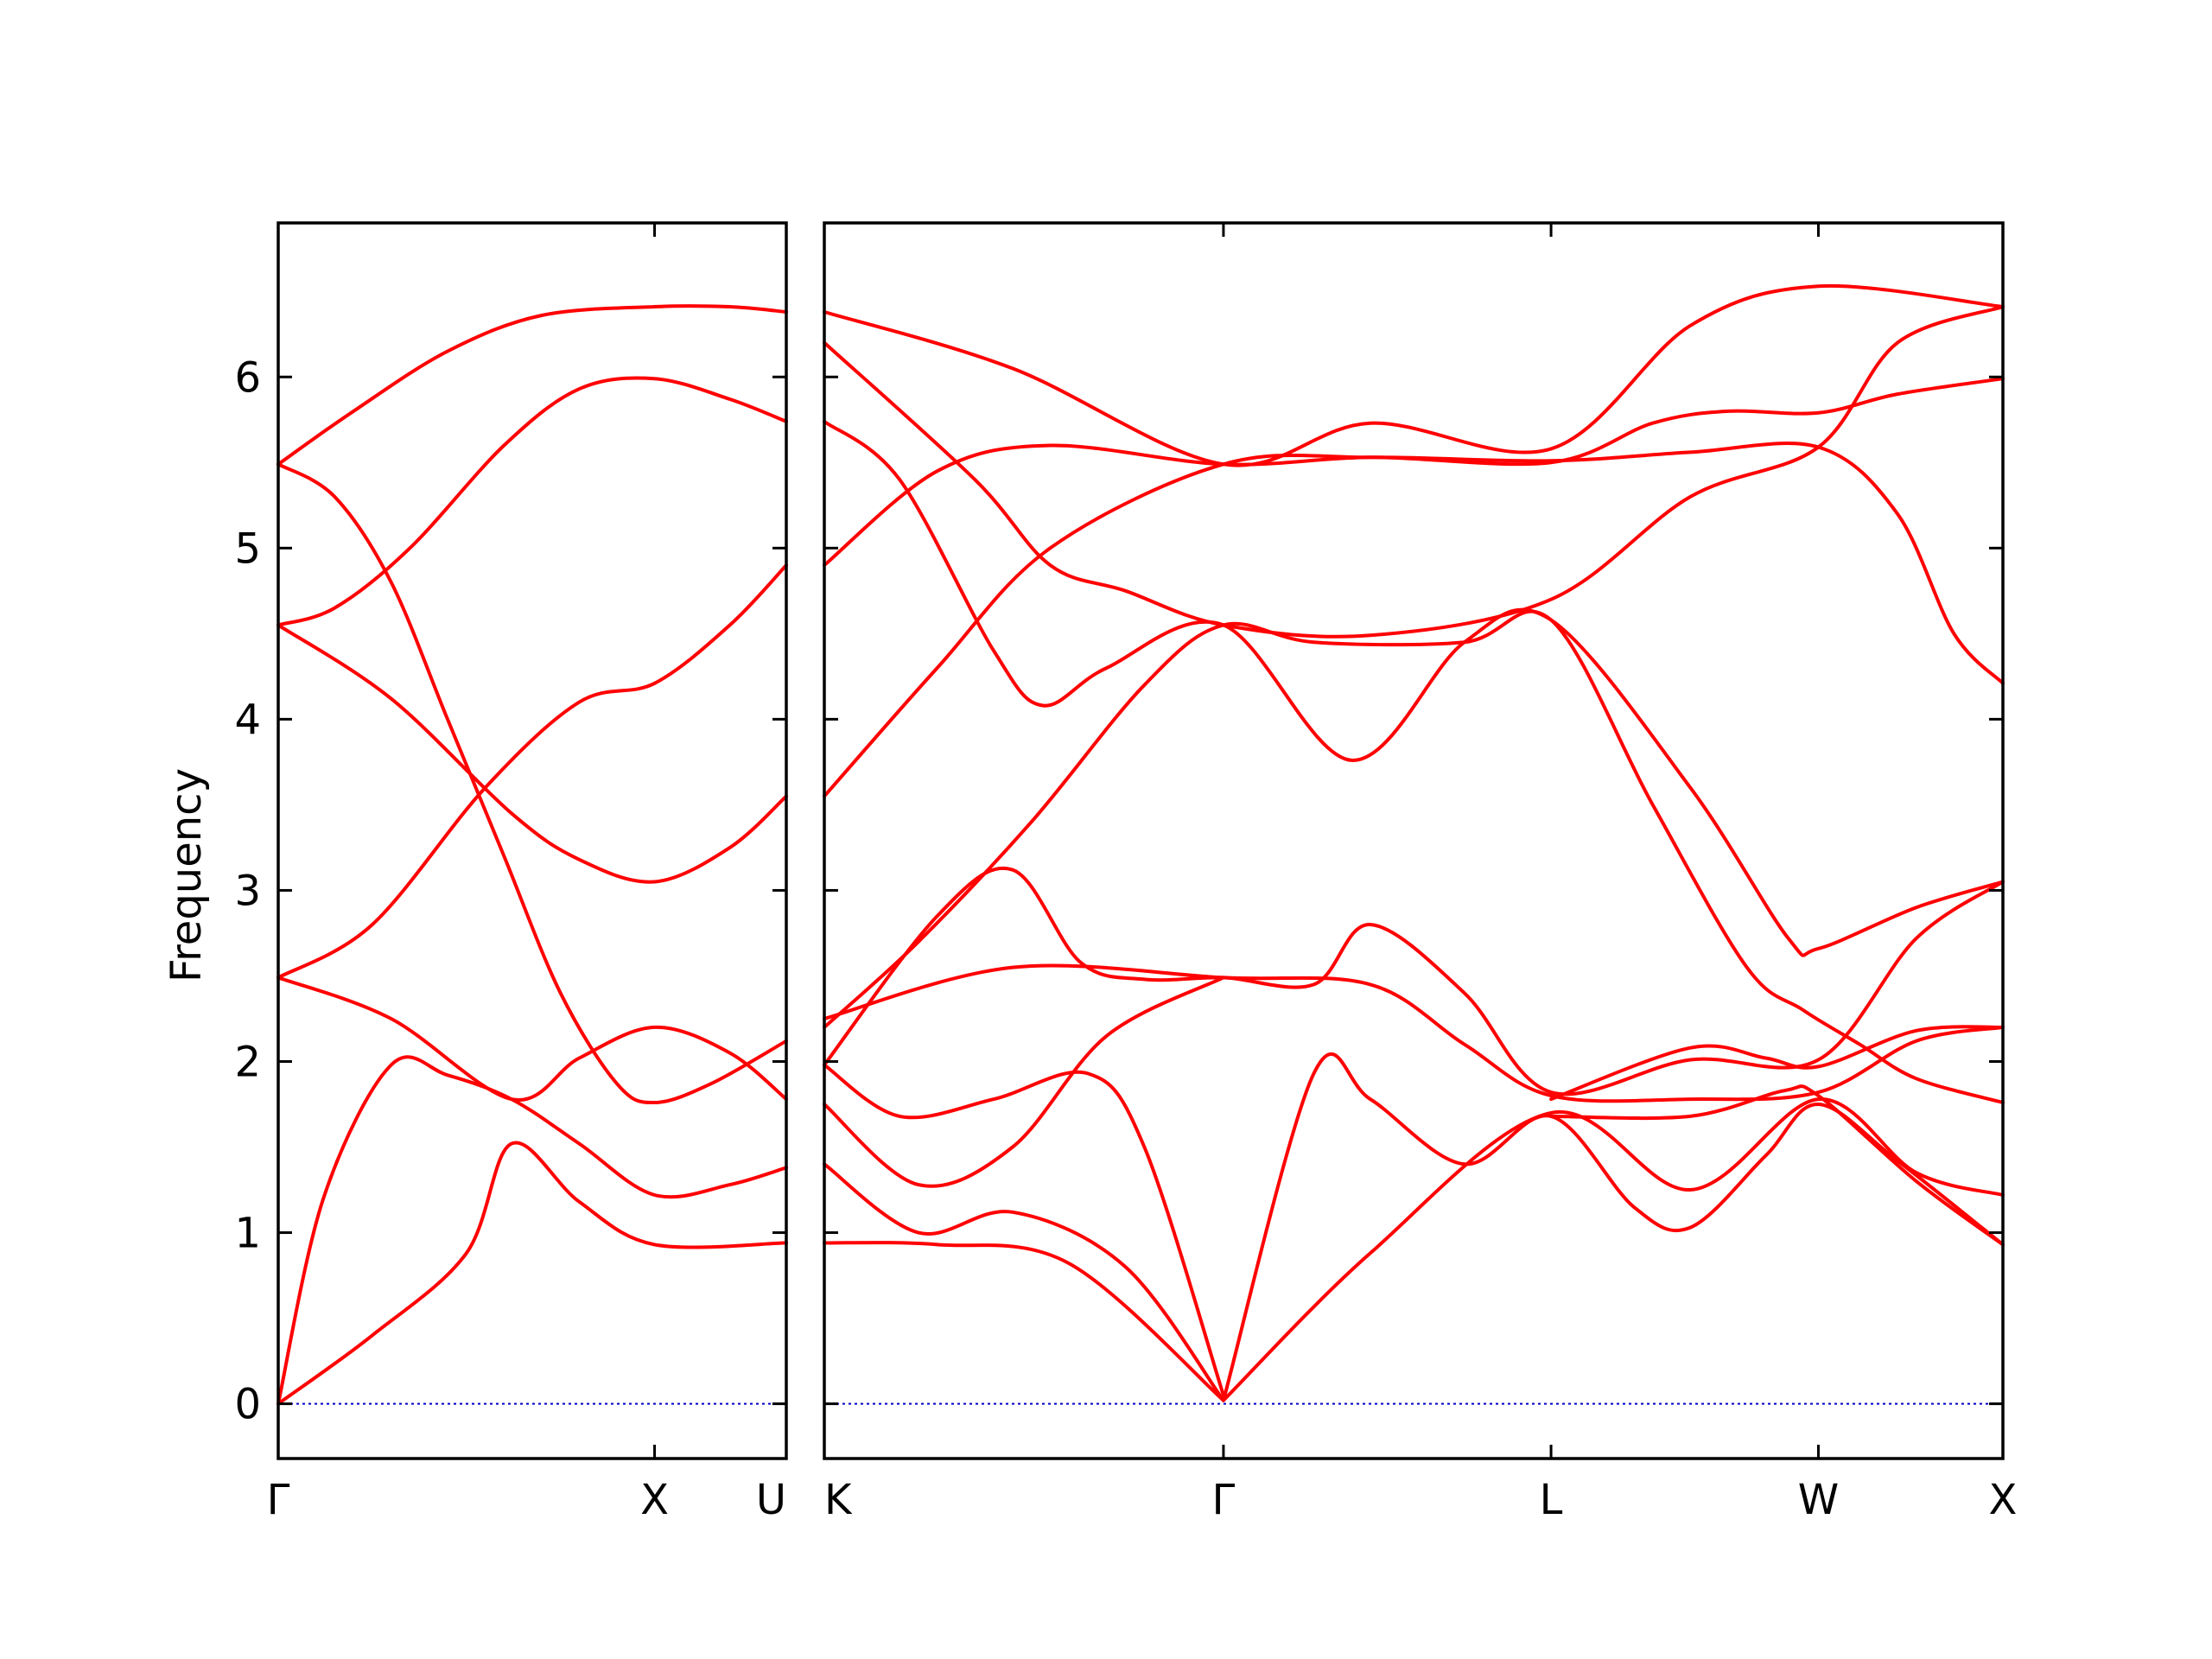  What do you see at coordinates (771, 1500) in the screenshot?
I see `x-tick-label: U` at bounding box center [771, 1500].